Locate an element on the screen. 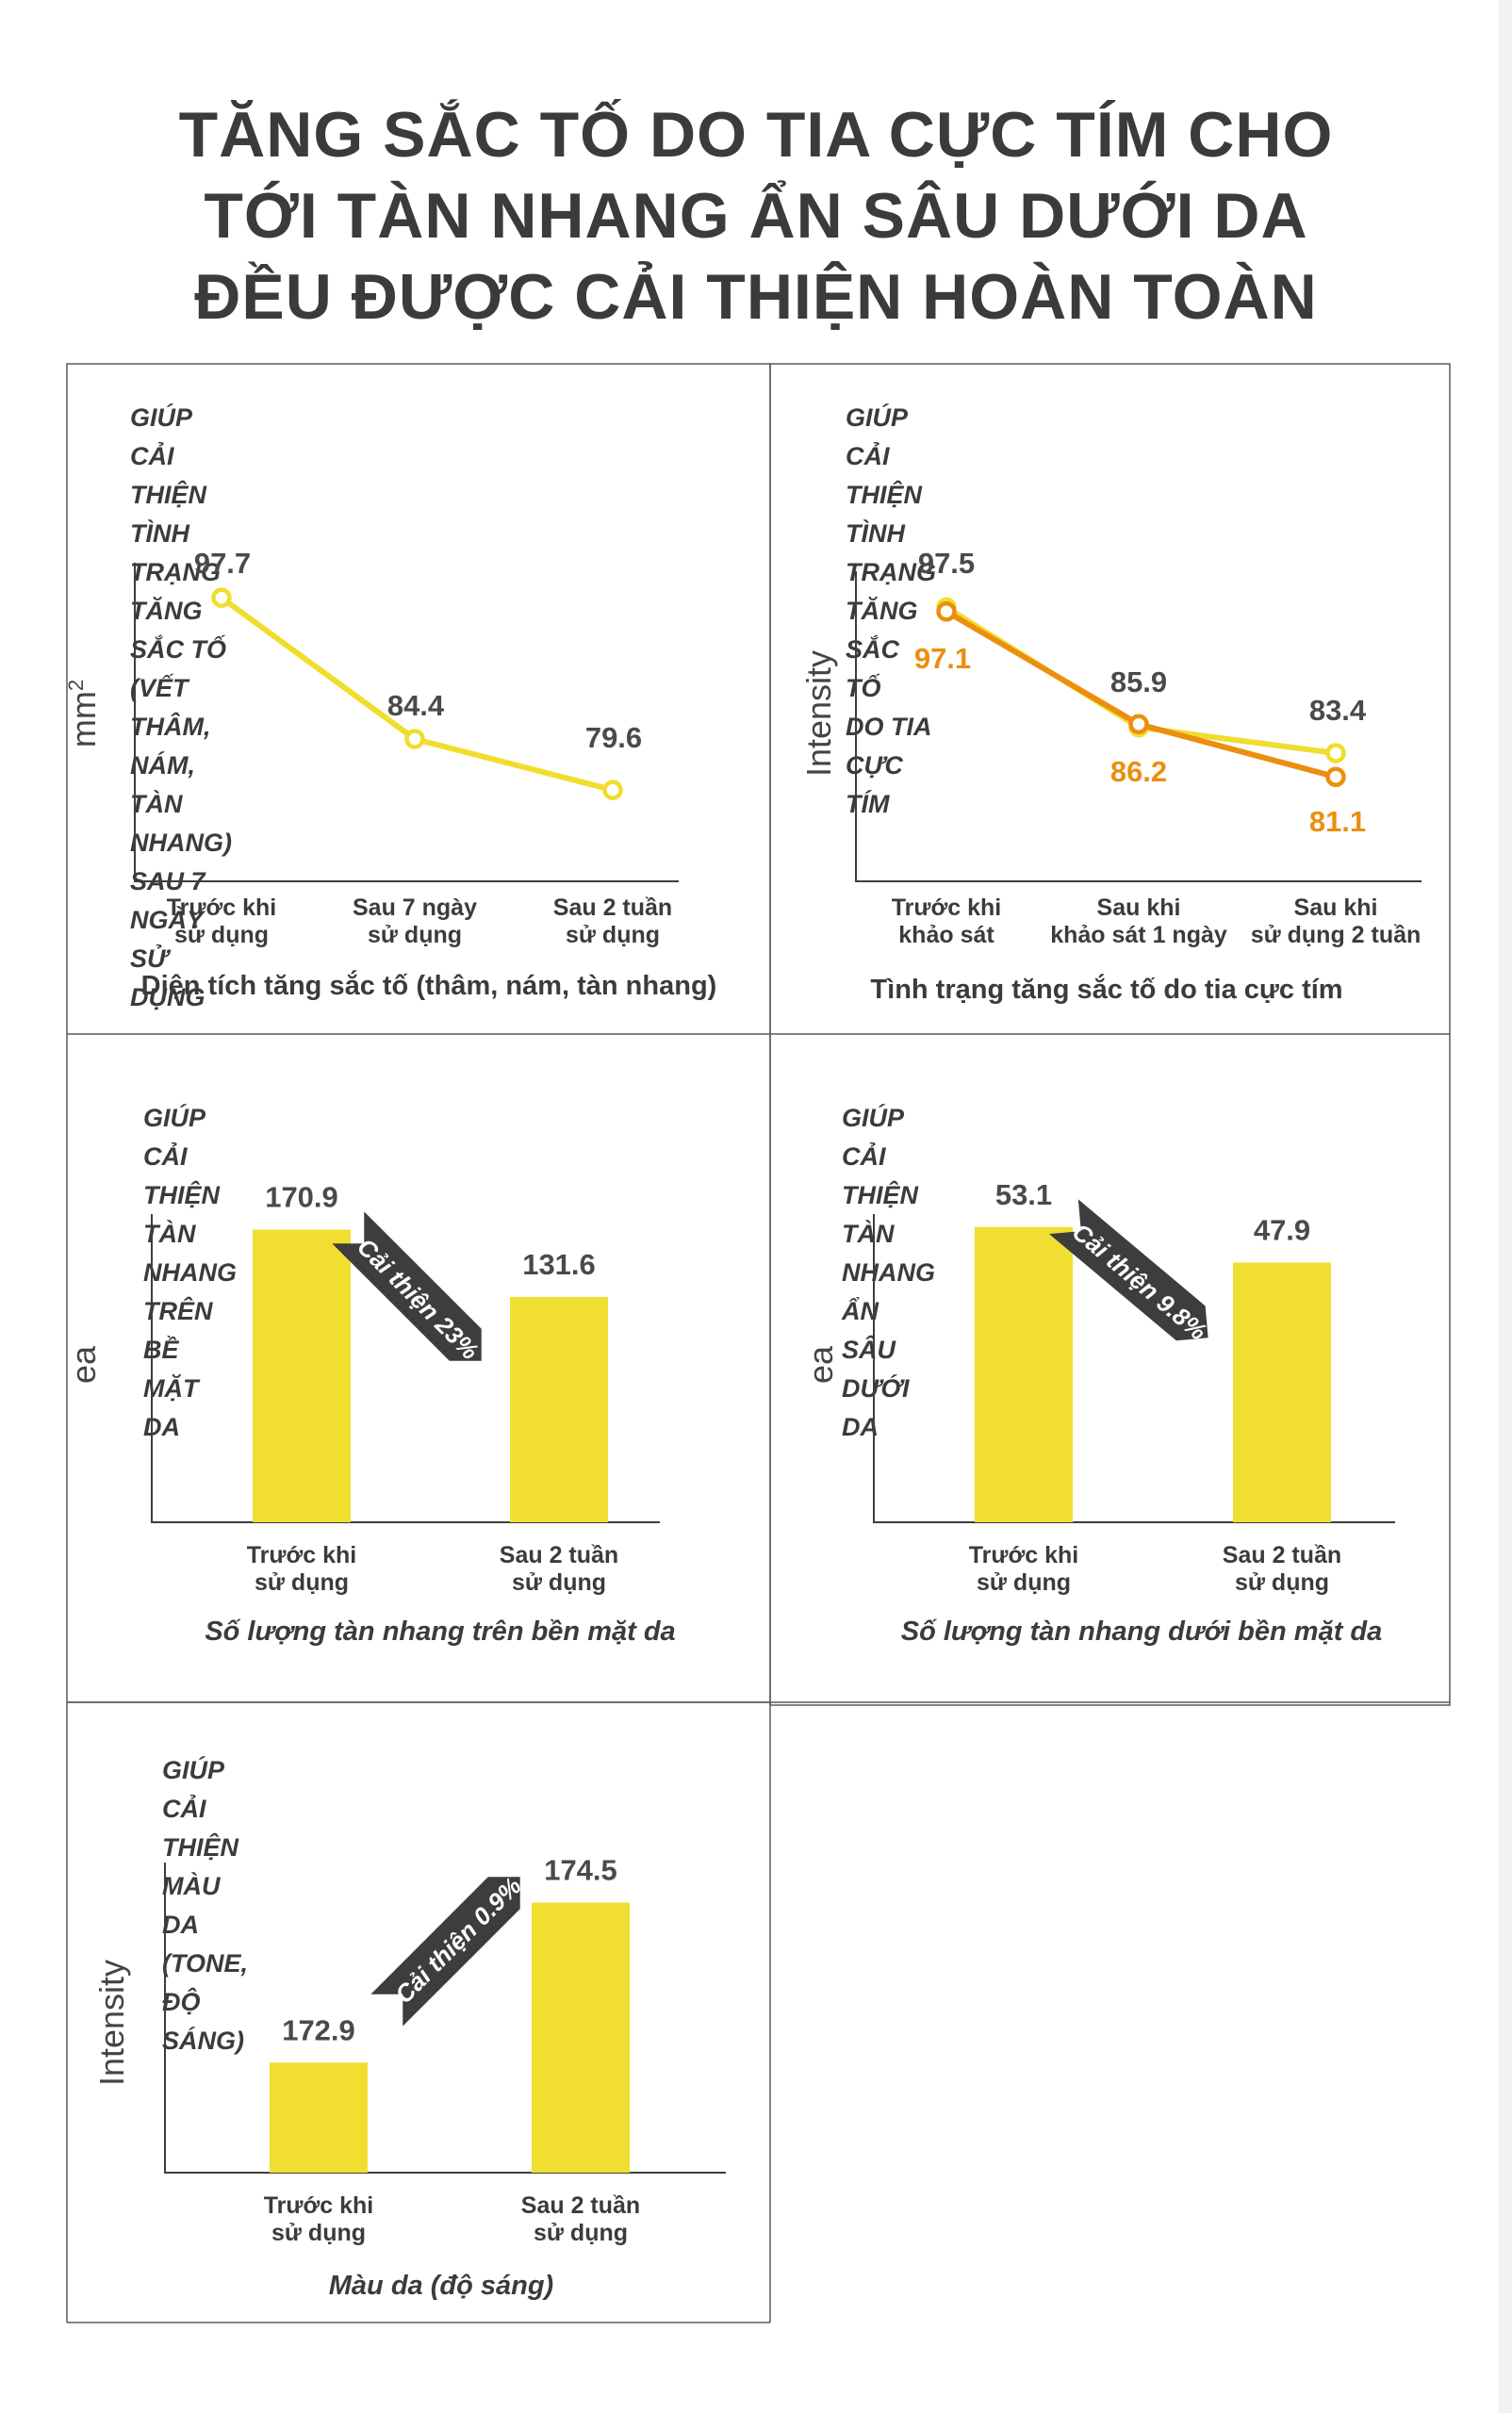 The image size is (1512, 2413). page-right-edge is located at coordinates (1505, 1206).